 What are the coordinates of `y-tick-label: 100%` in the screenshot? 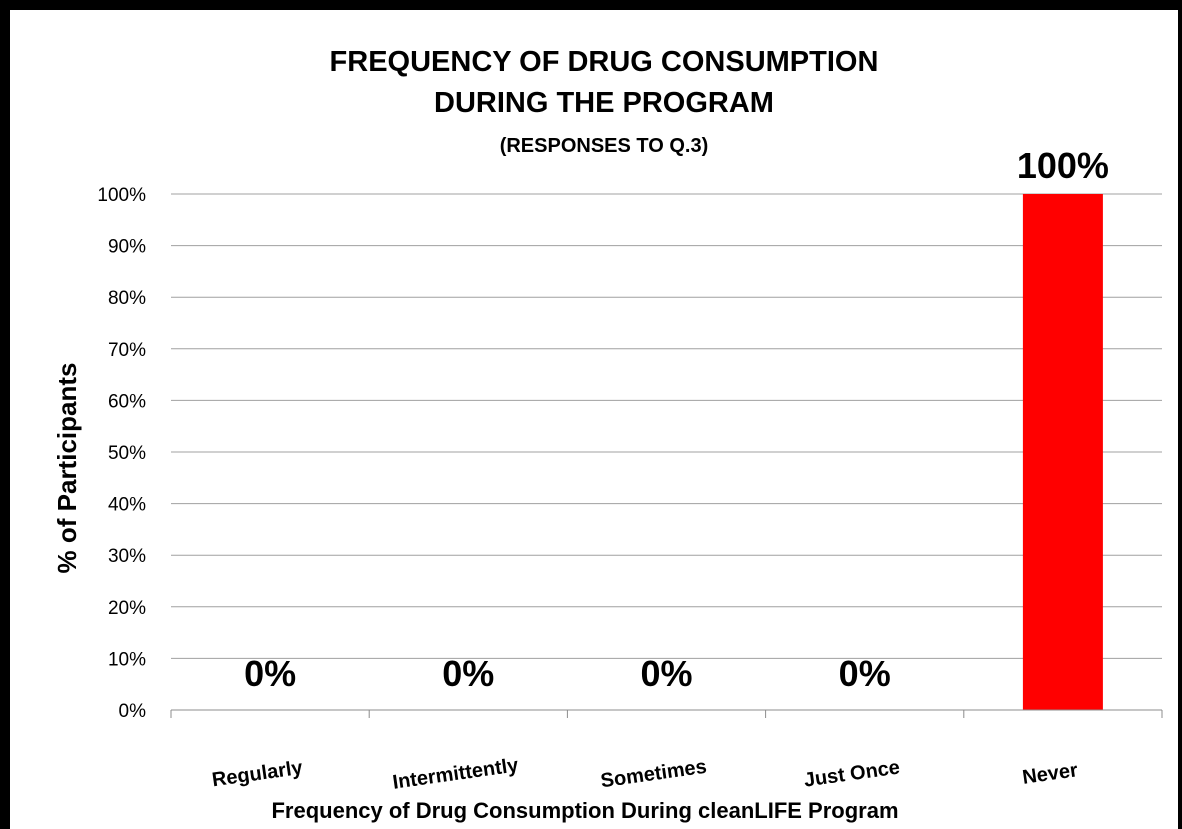 It's located at (121, 195).